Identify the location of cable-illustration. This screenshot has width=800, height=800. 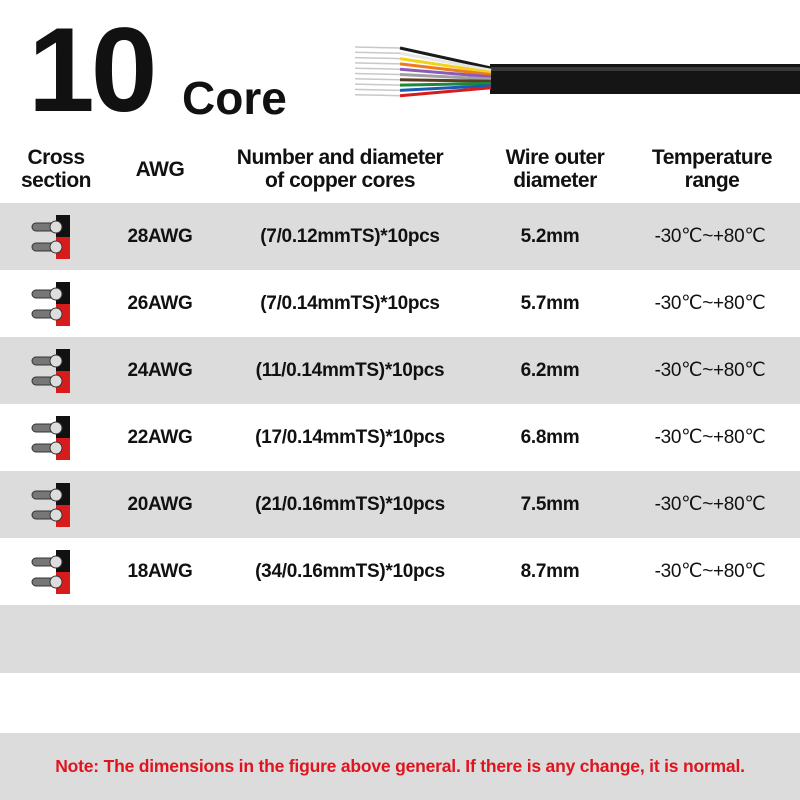
(577, 72).